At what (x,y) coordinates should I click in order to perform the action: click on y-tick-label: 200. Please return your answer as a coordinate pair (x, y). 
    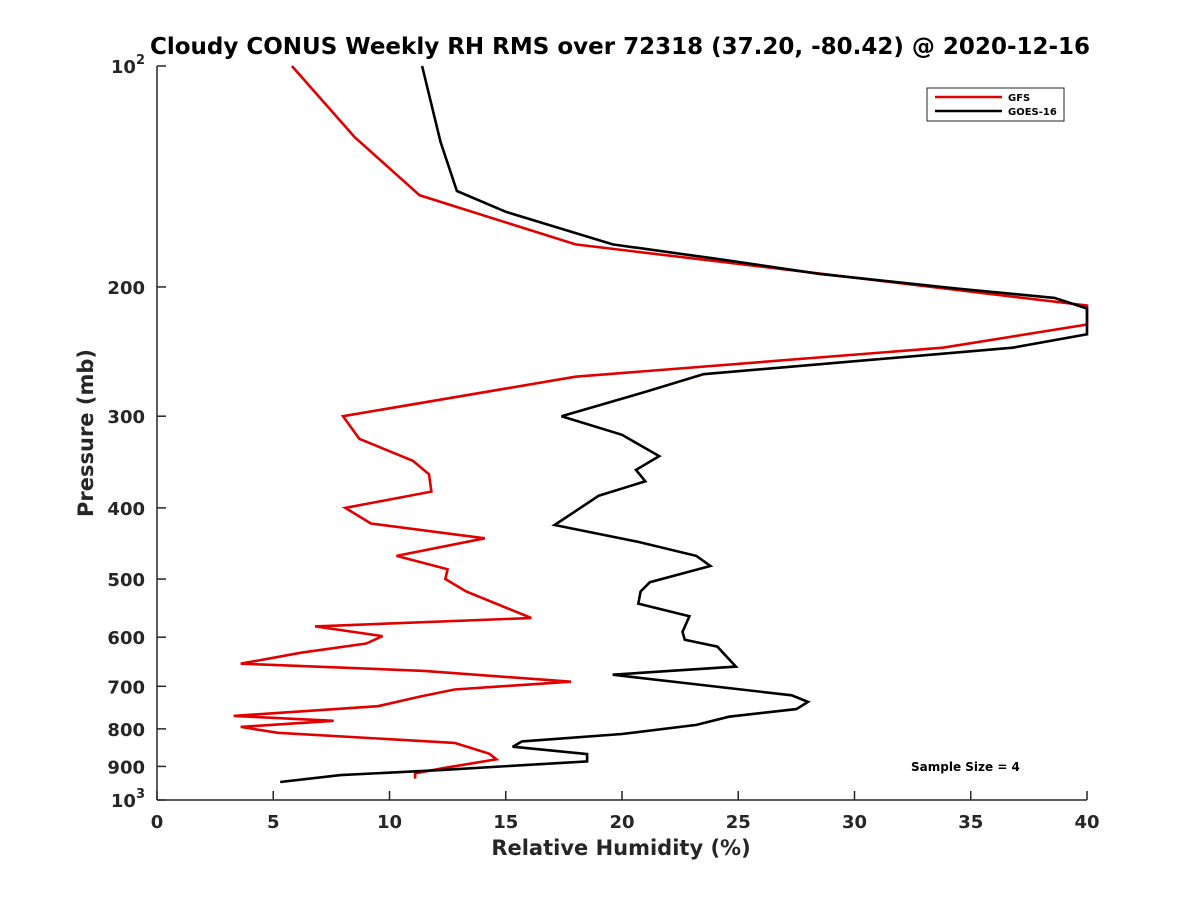
    Looking at the image, I should click on (126, 288).